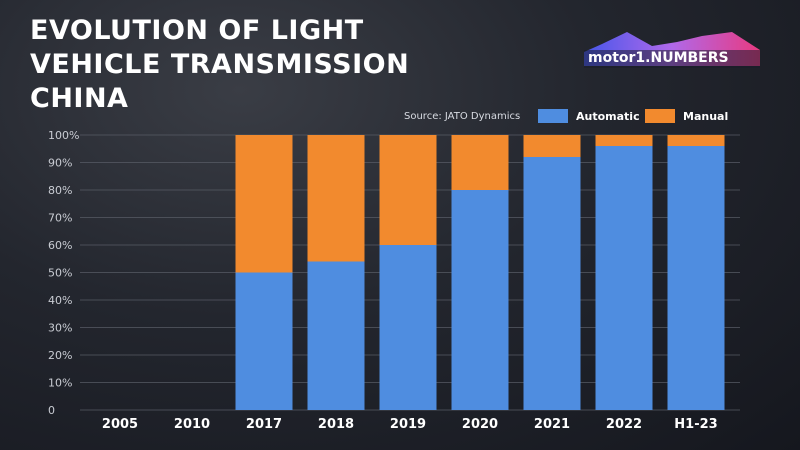  What do you see at coordinates (480, 162) in the screenshot?
I see `bar-manual-2020` at bounding box center [480, 162].